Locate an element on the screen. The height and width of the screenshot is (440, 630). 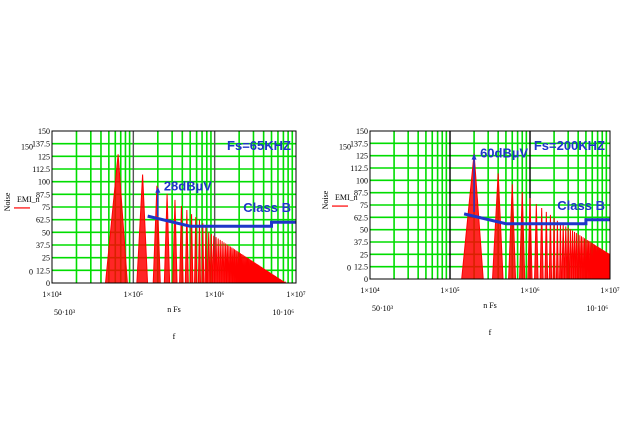
chart-title: Fs=200KHZ is located at coordinates (569, 145).